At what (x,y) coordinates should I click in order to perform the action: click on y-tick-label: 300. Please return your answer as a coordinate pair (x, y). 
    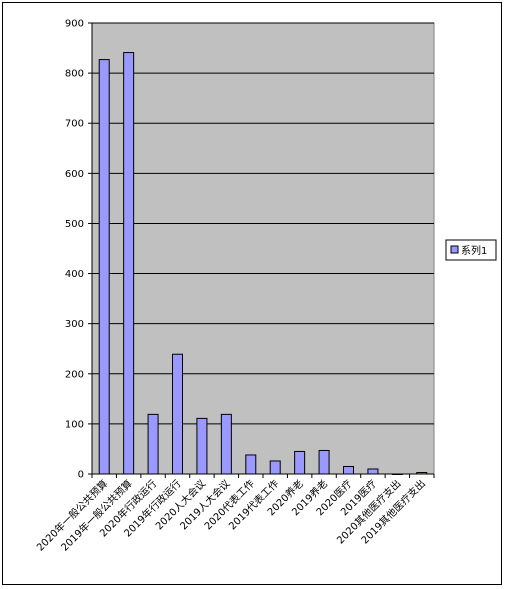
    Looking at the image, I should click on (74, 324).